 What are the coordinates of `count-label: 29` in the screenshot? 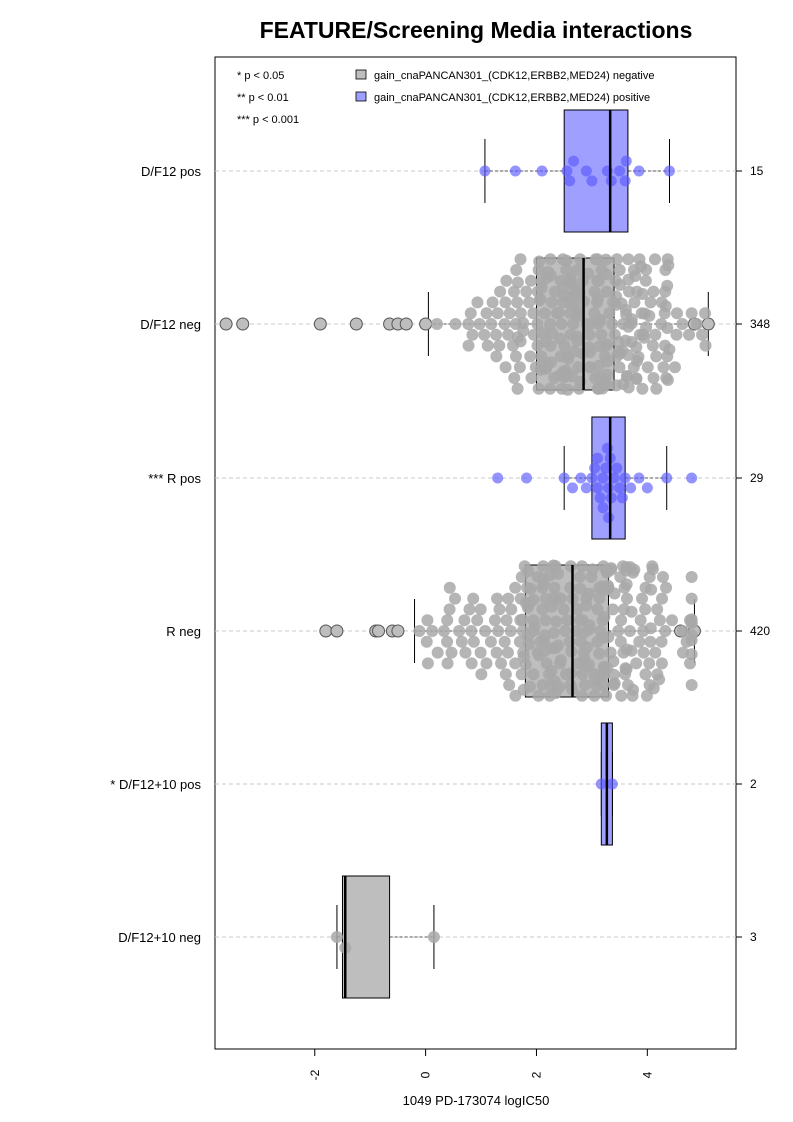 It's located at (757, 478).